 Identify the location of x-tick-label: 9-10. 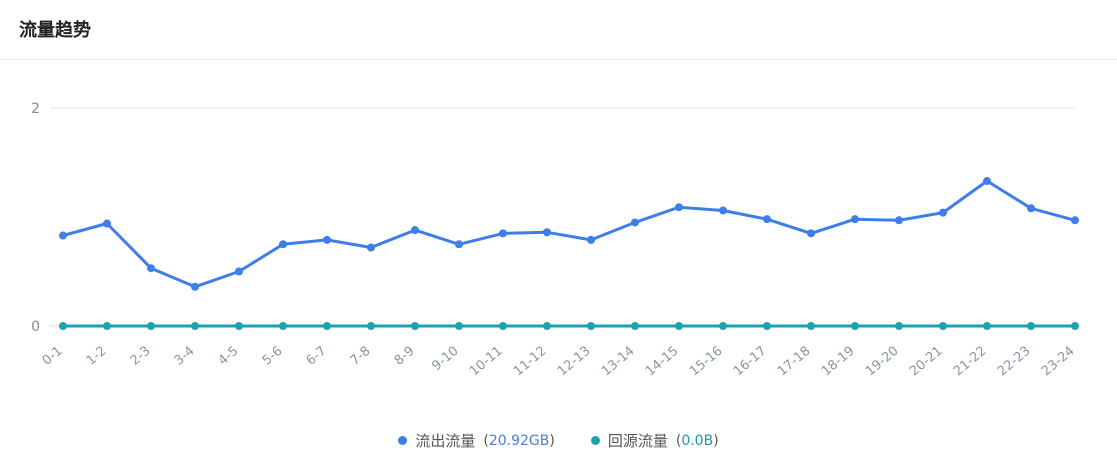
(445, 359).